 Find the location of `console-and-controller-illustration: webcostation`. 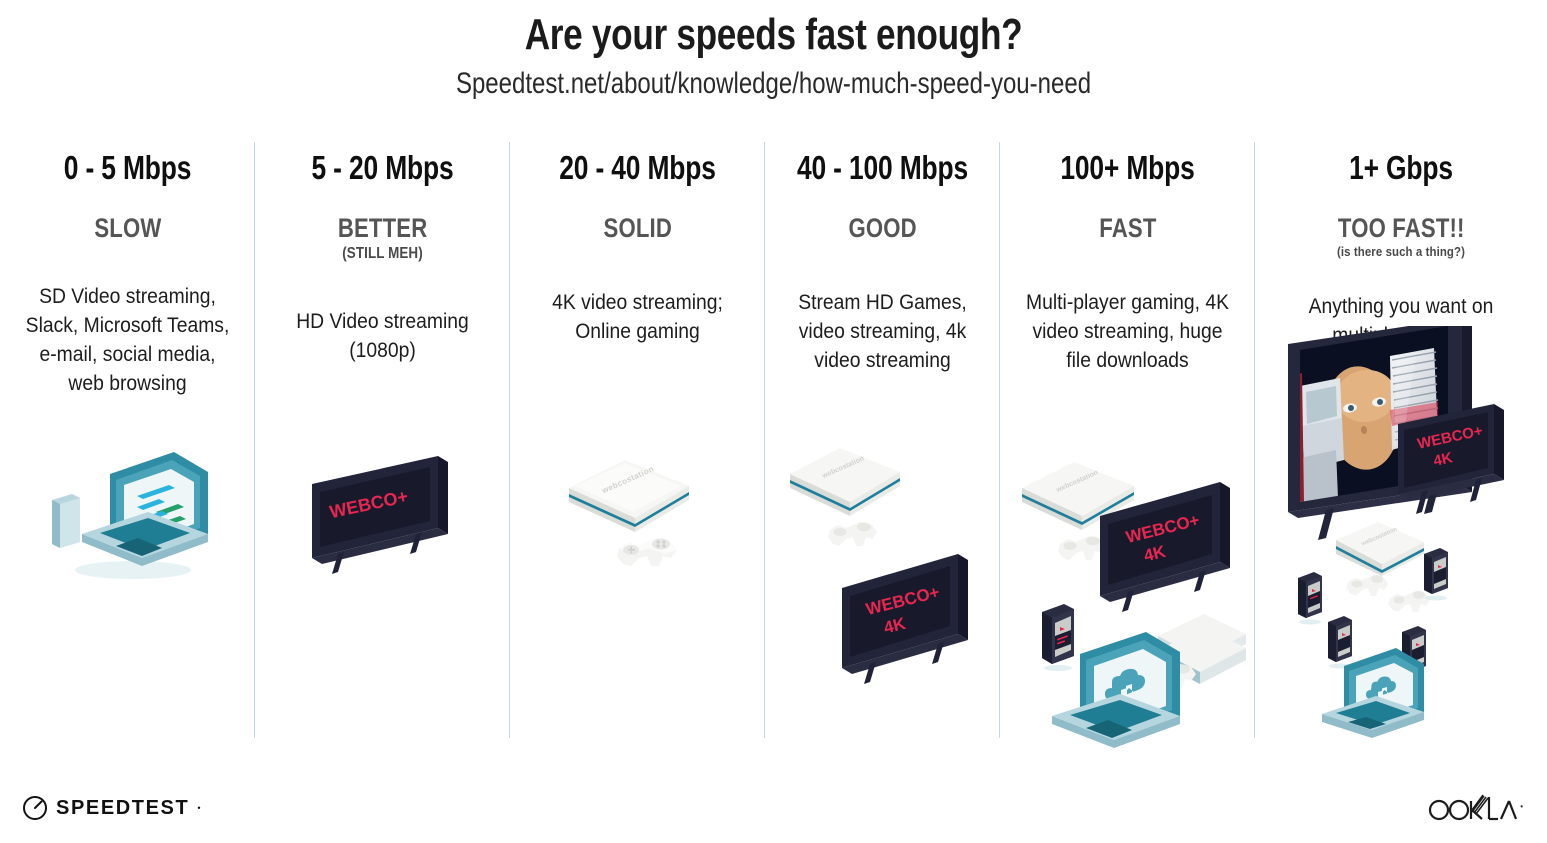

console-and-controller-illustration: webcostation is located at coordinates (628, 513).